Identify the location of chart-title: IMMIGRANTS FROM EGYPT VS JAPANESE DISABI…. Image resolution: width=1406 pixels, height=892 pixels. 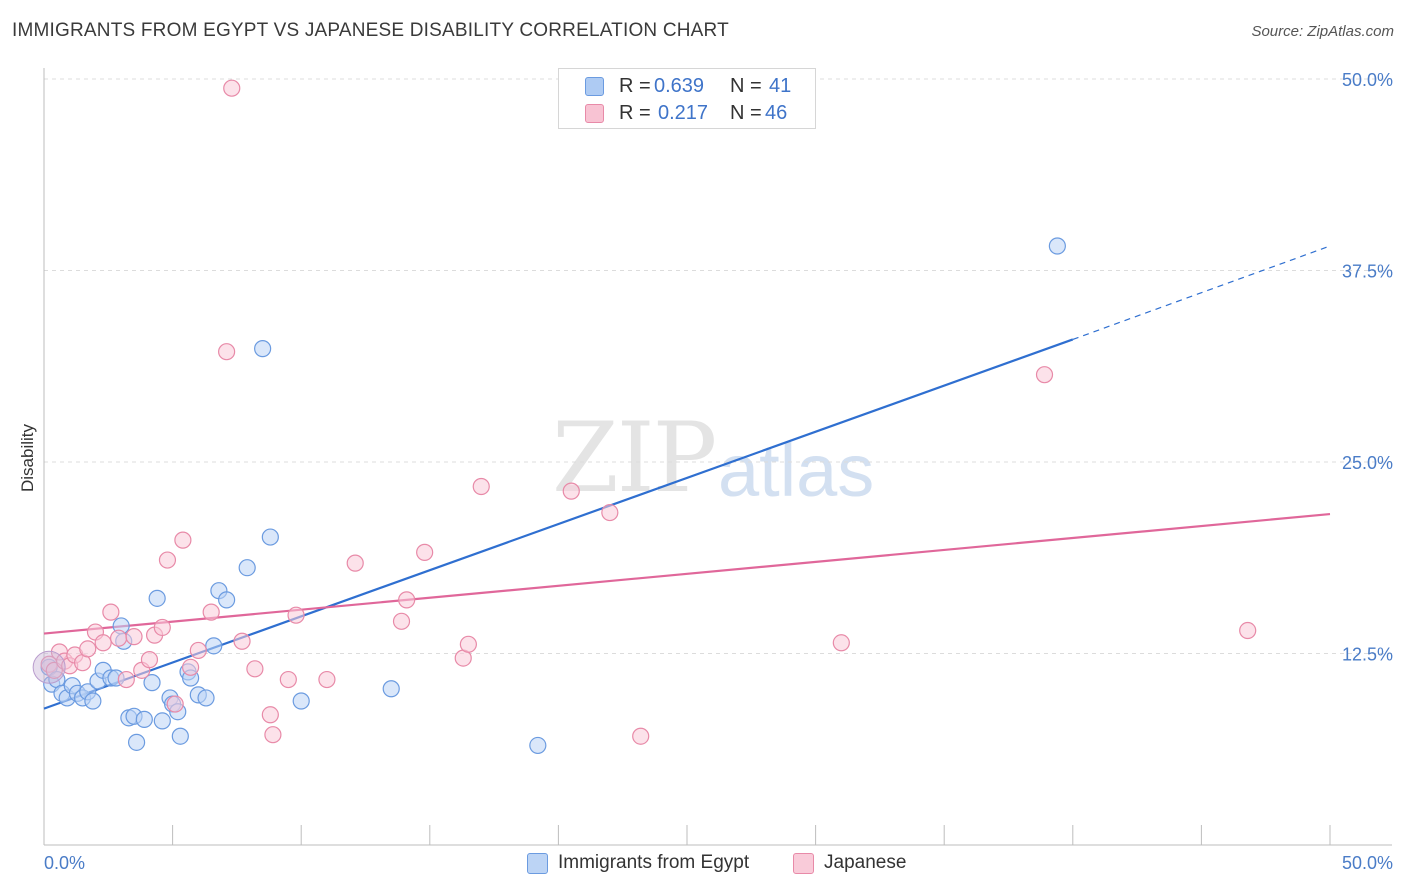
(370, 30).